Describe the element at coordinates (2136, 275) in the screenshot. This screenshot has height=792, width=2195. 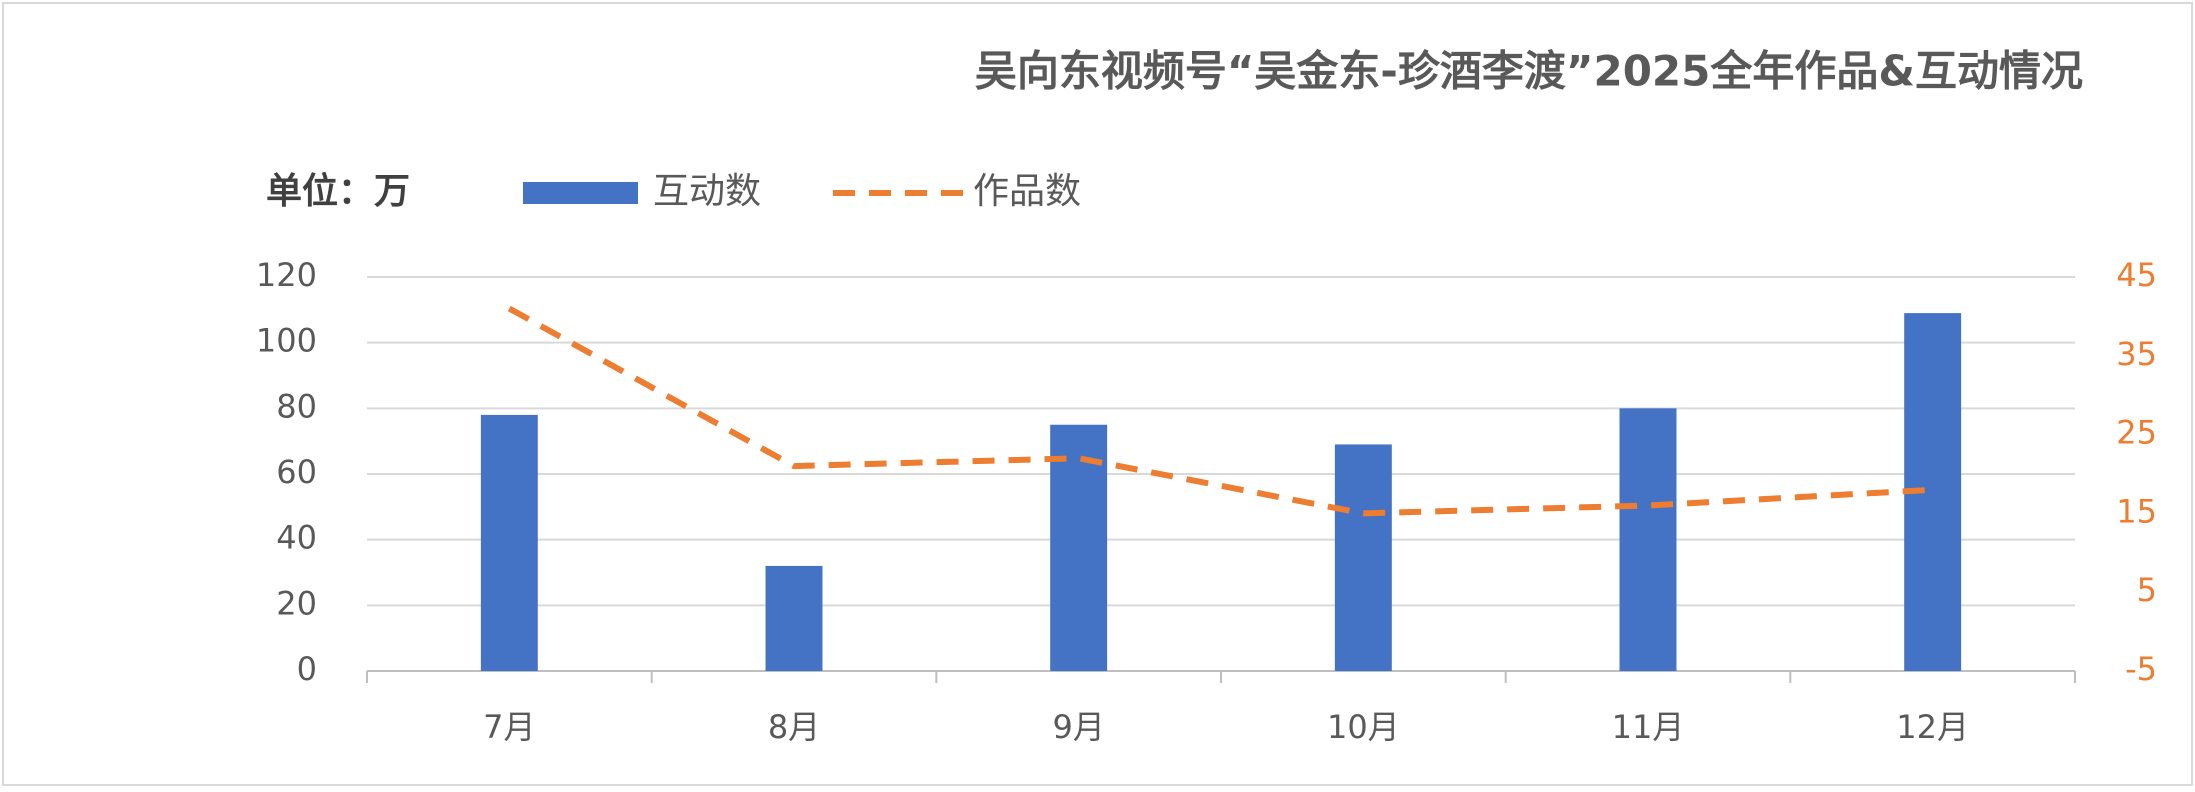
I see `y2-tick-label: 45` at that location.